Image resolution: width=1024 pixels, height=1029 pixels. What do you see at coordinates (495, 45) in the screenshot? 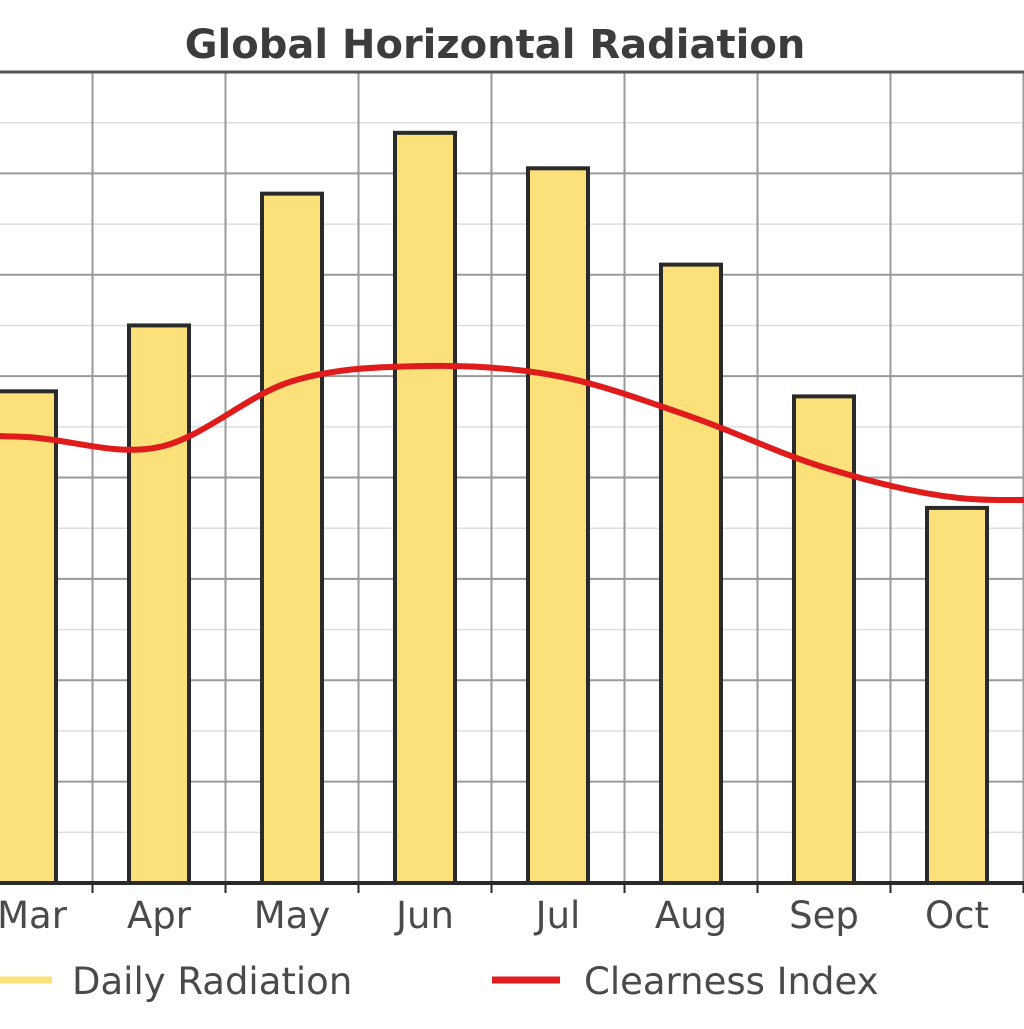
I see `chart-title: Global Horizontal Radiation` at bounding box center [495, 45].